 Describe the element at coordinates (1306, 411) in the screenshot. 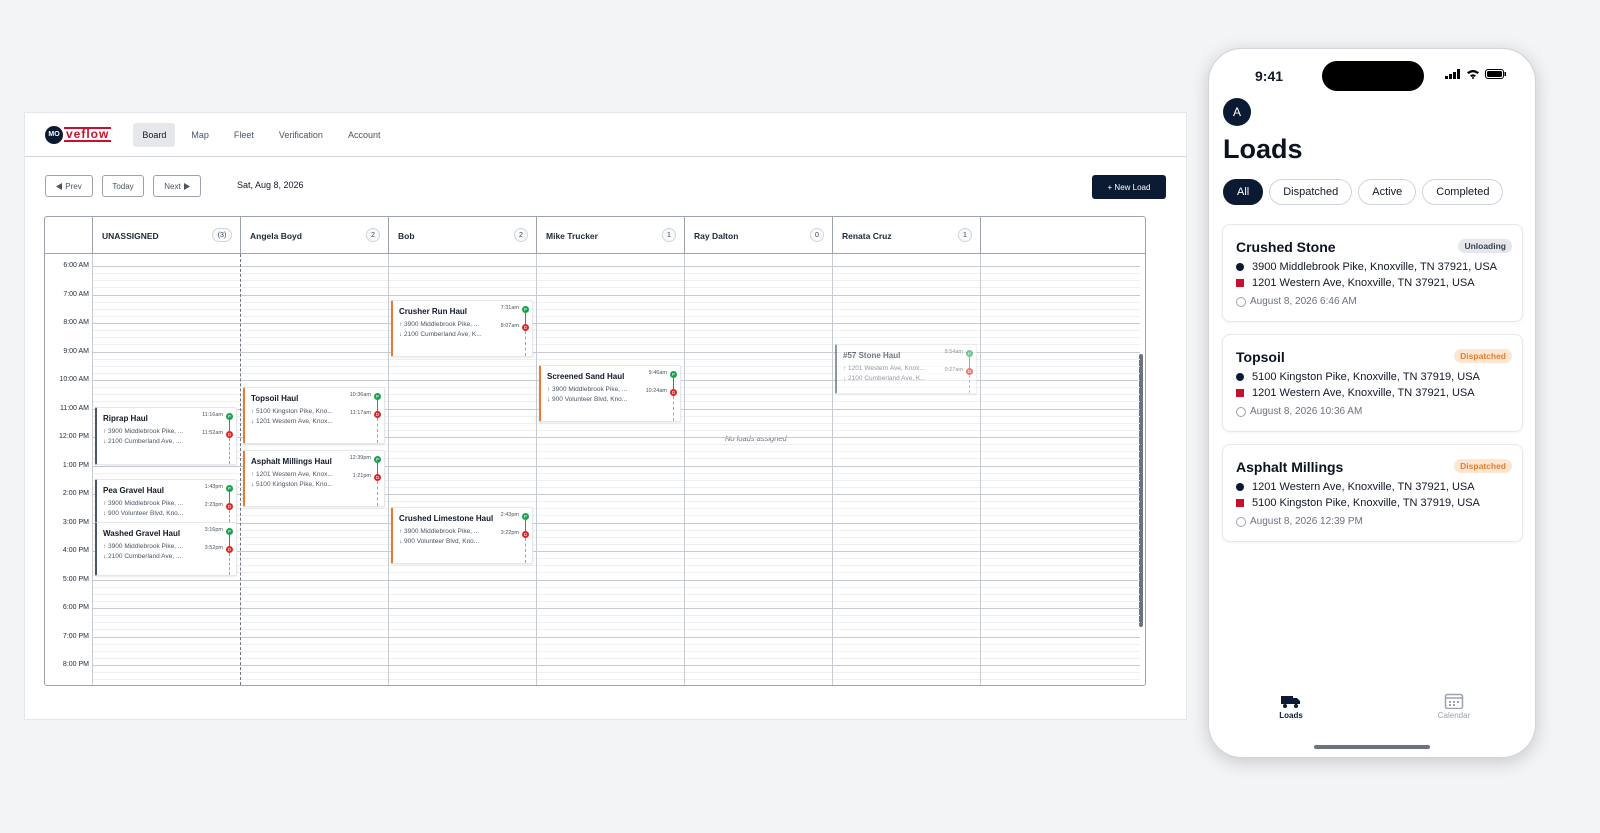

I see `load-time: August 8, 2026 10:36 AM` at that location.